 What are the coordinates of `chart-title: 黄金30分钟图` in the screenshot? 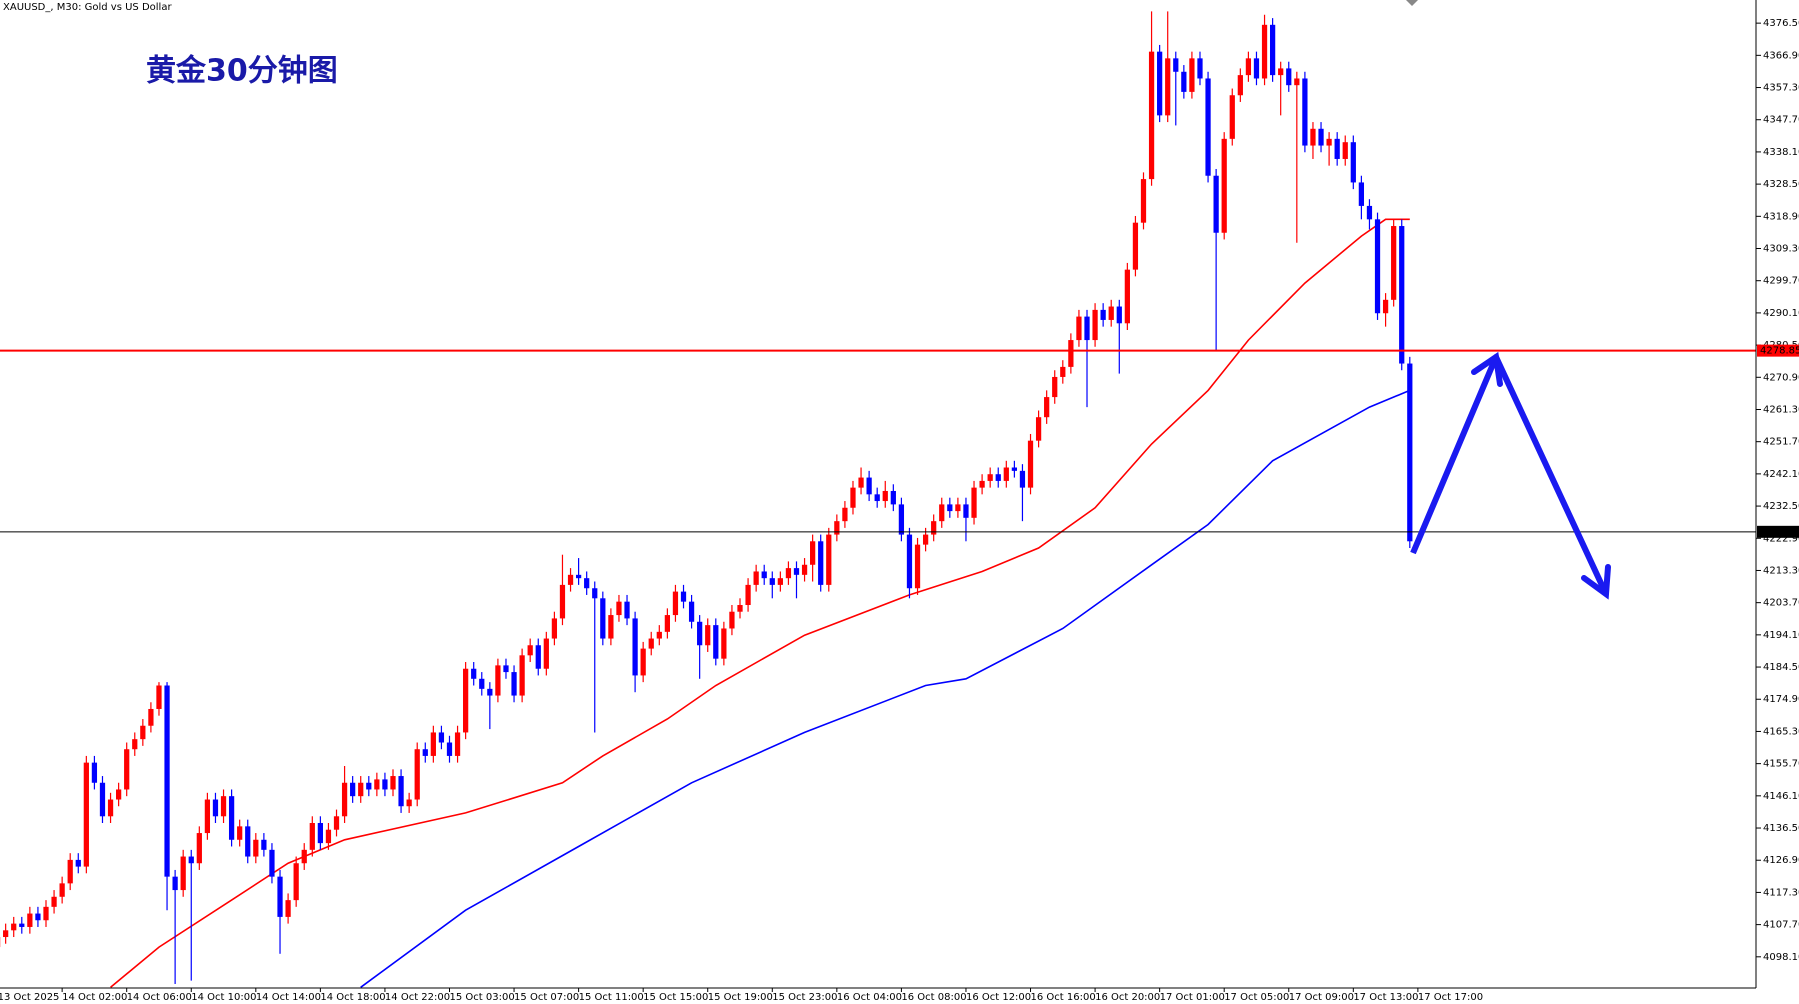 It's located at (242, 71).